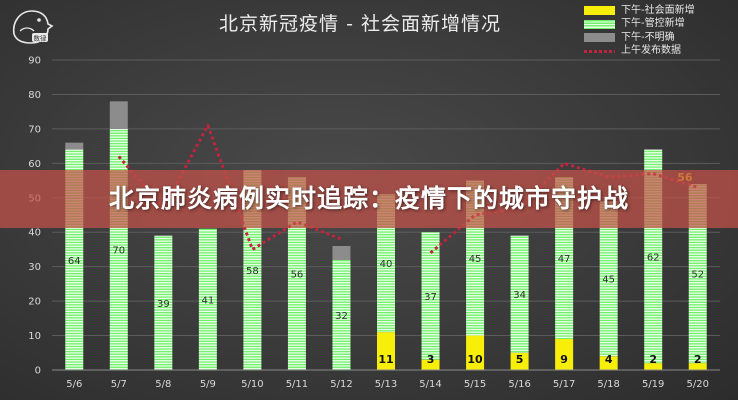  What do you see at coordinates (74, 261) in the screenshot?
I see `data-label-controlled: 64` at bounding box center [74, 261].